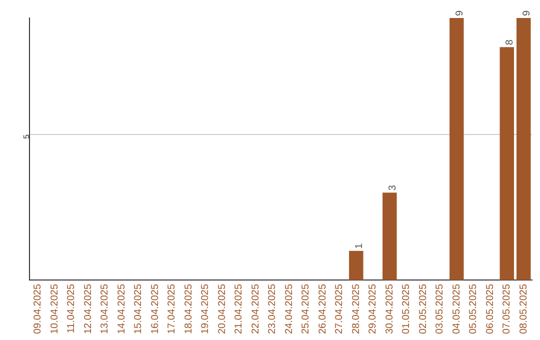 The width and height of the screenshot is (540, 340). I want to click on x-tick-label: 16.04.2025, so click(155, 309).